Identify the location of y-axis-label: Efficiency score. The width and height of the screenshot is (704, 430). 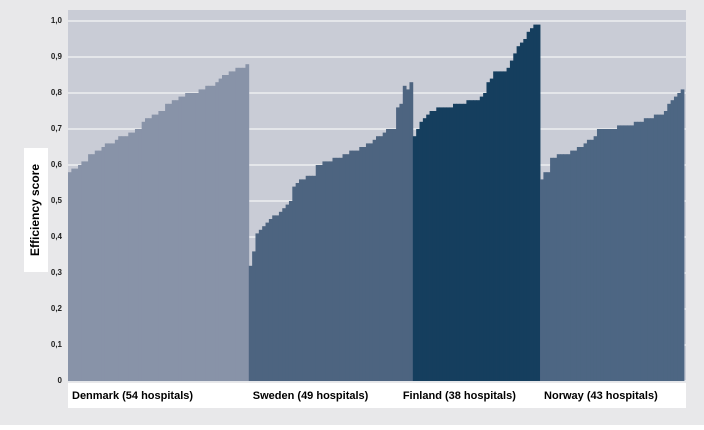
(35, 210).